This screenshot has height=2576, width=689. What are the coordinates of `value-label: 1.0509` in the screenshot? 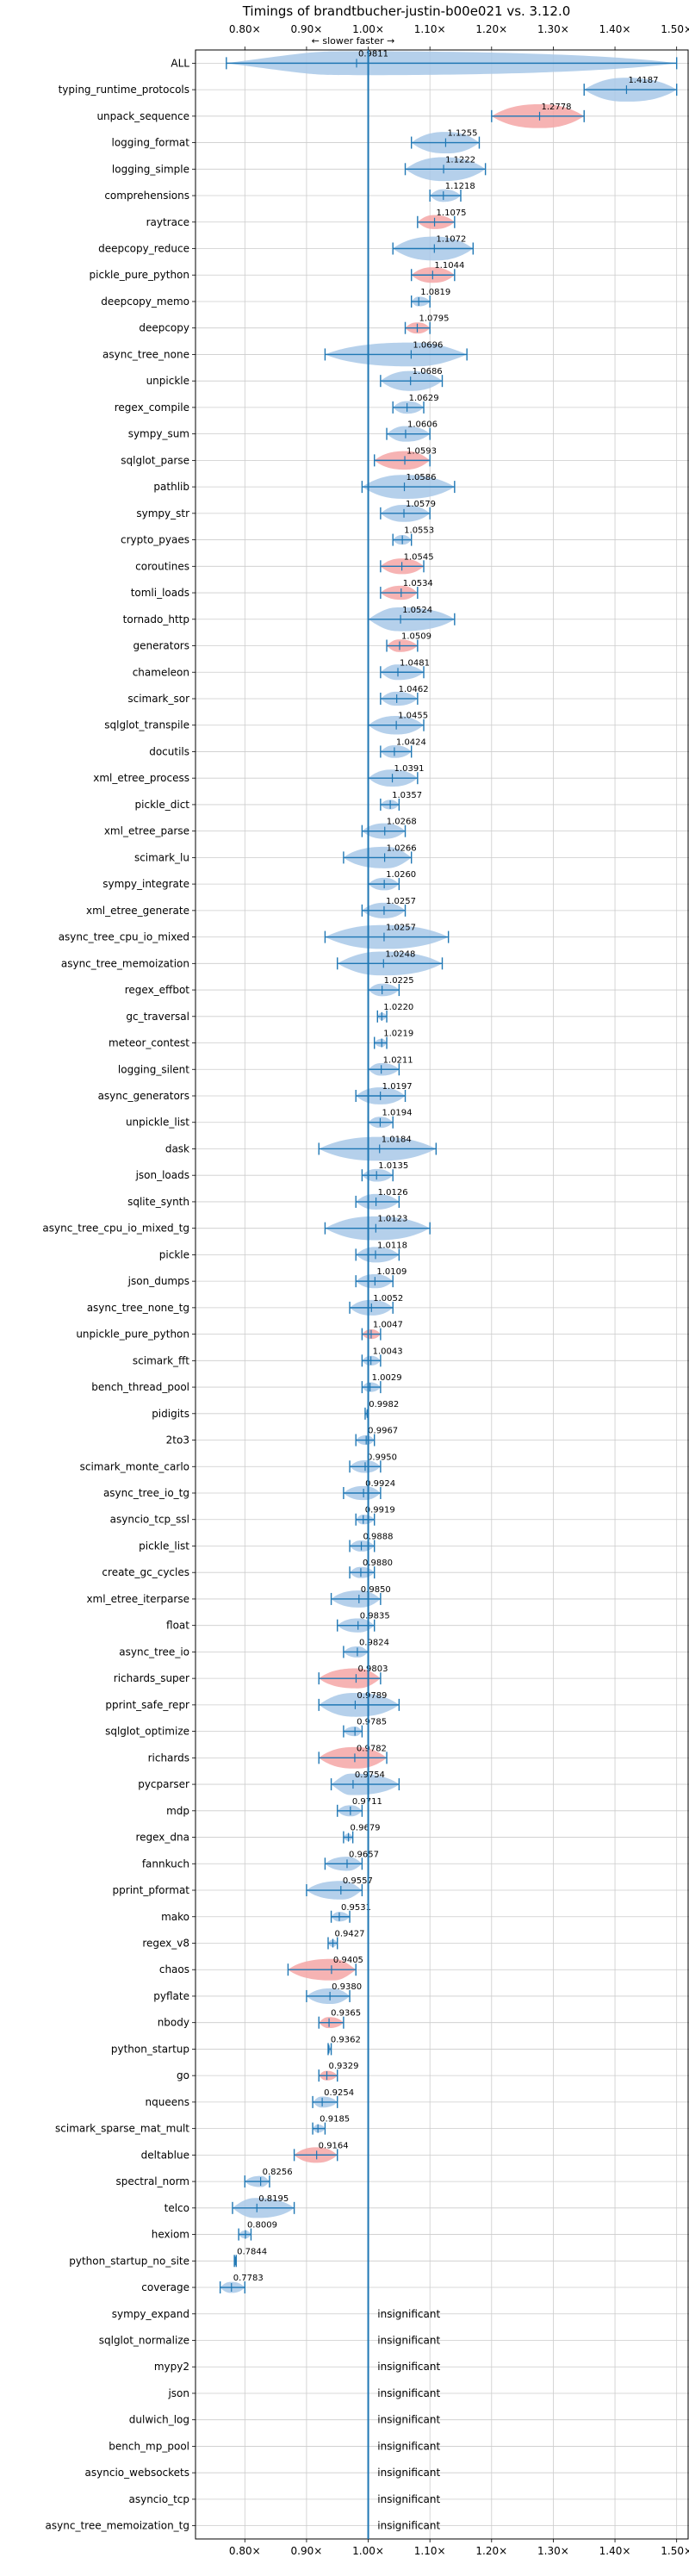 It's located at (416, 637).